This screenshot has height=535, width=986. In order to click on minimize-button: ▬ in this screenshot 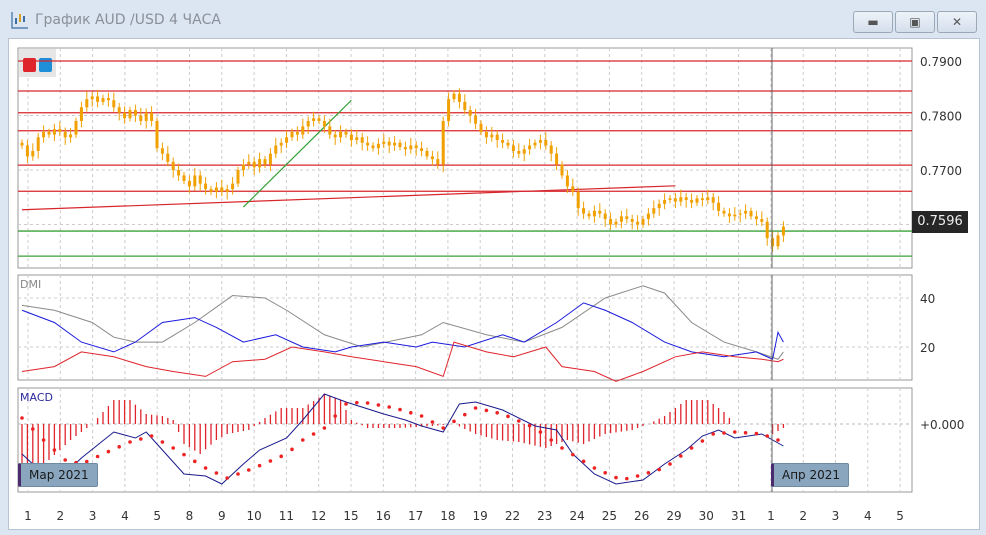, I will do `click(873, 22)`.